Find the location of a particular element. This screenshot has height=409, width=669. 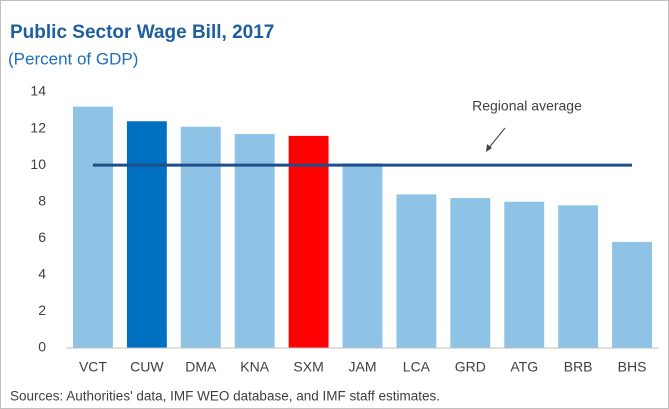

y-tick-label: 10 is located at coordinates (38, 164).